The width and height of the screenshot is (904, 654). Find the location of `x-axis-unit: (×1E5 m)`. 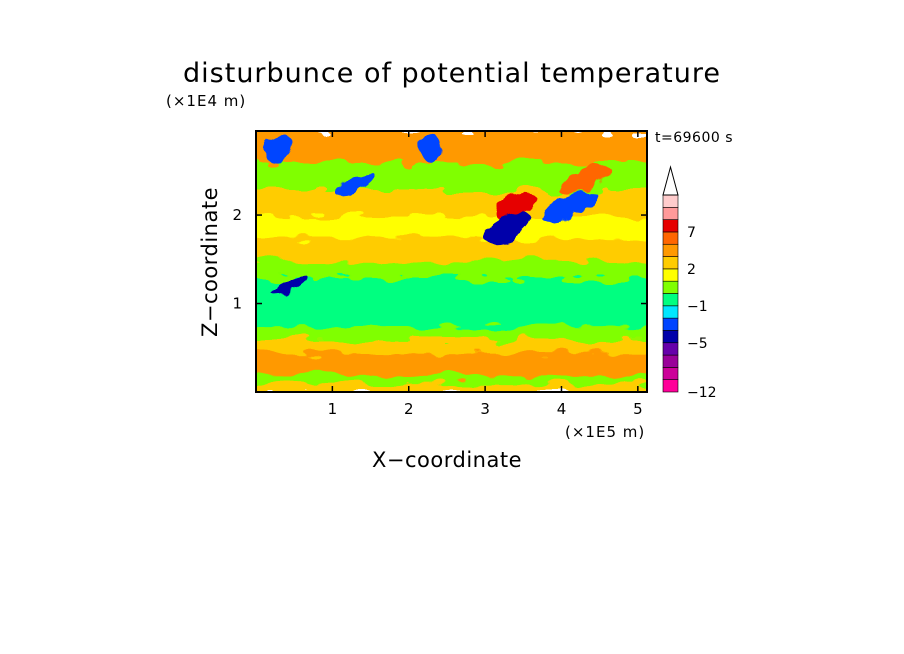

x-axis-unit: (×1E5 m) is located at coordinates (605, 432).